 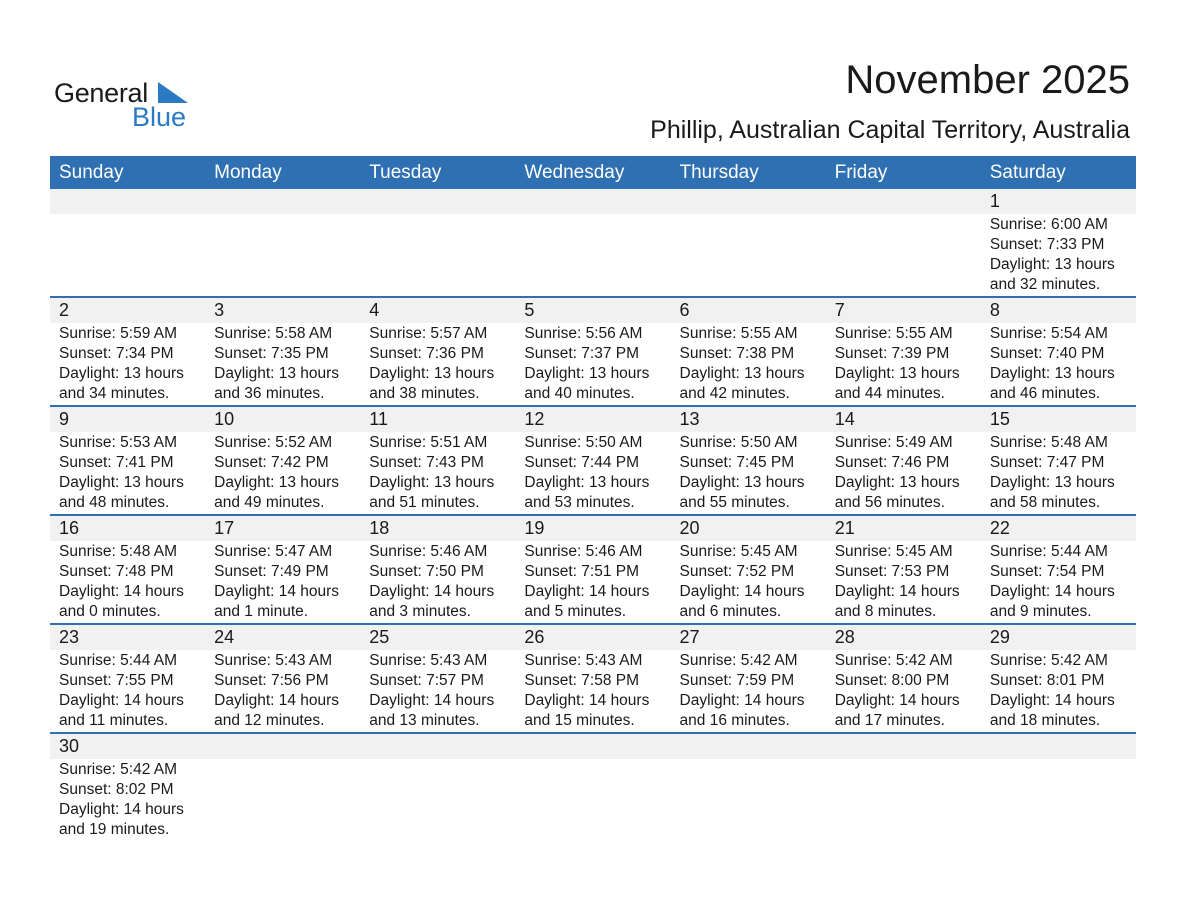 I want to click on minutes-text: and 6 minutes., so click(x=730, y=611).